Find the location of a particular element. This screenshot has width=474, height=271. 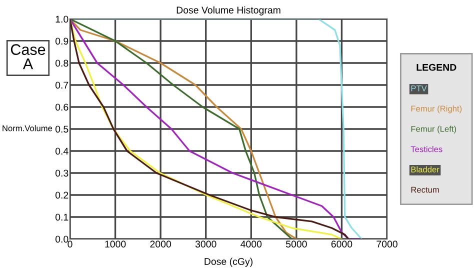

text: Femur (Left) is located at coordinates (433, 130).